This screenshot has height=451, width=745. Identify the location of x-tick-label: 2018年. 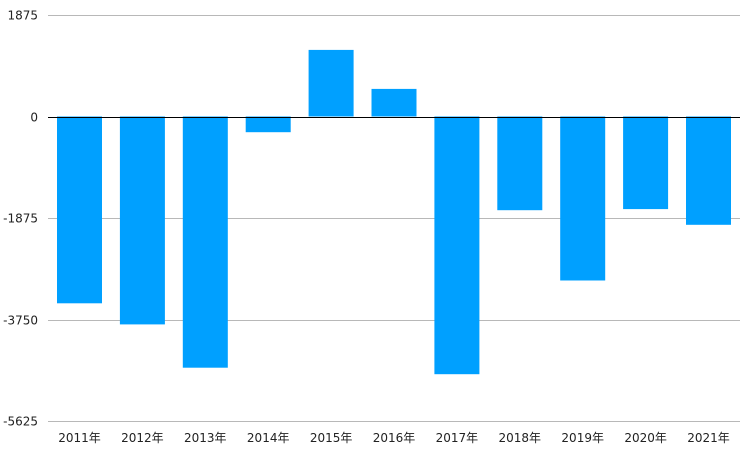
(520, 438).